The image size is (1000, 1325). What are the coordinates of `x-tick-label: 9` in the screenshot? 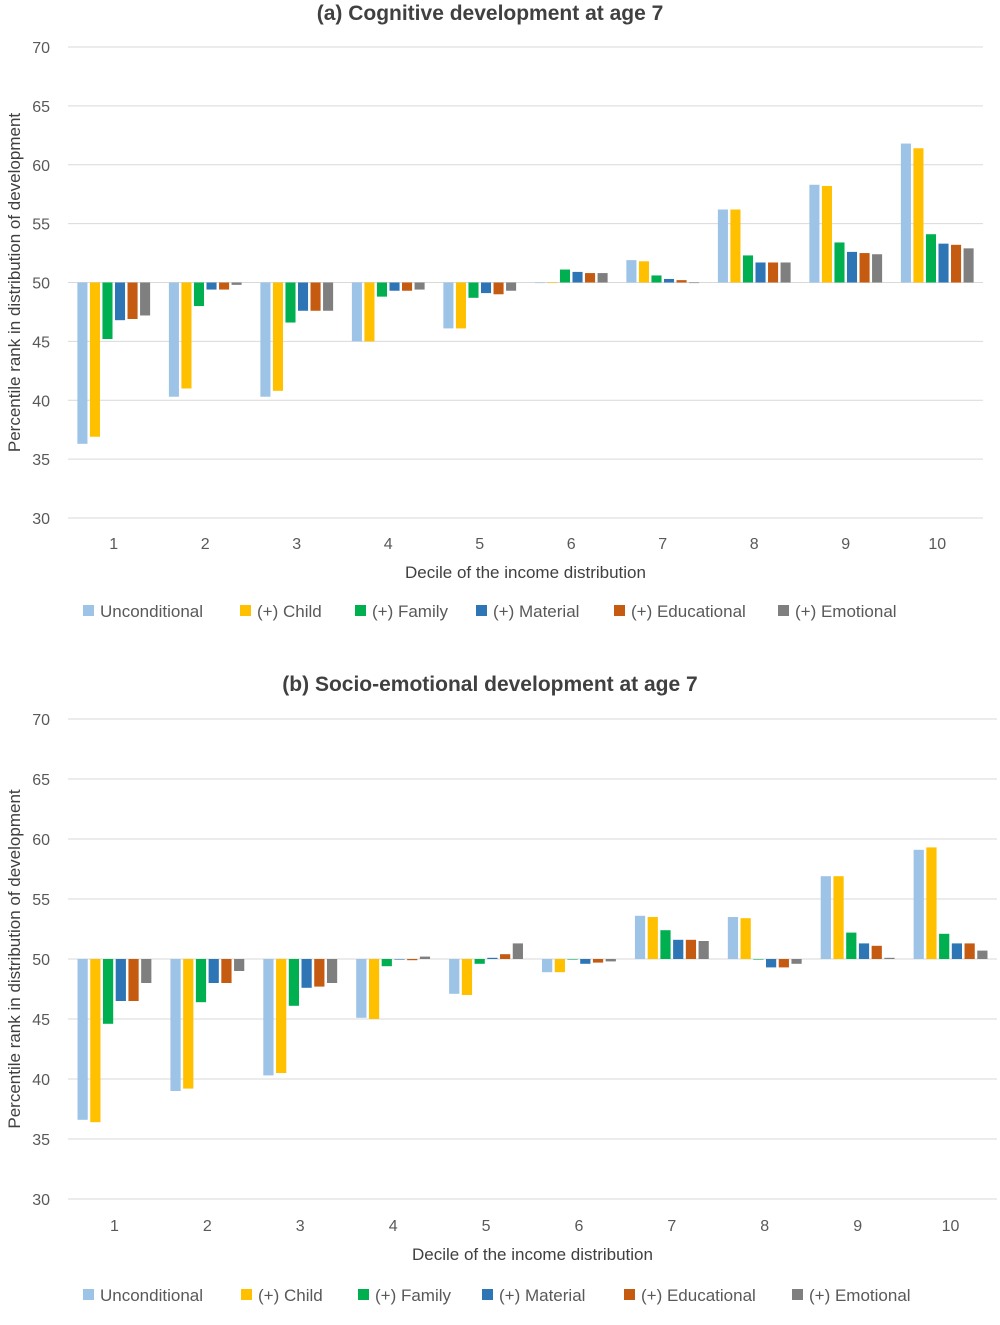 It's located at (857, 1226).